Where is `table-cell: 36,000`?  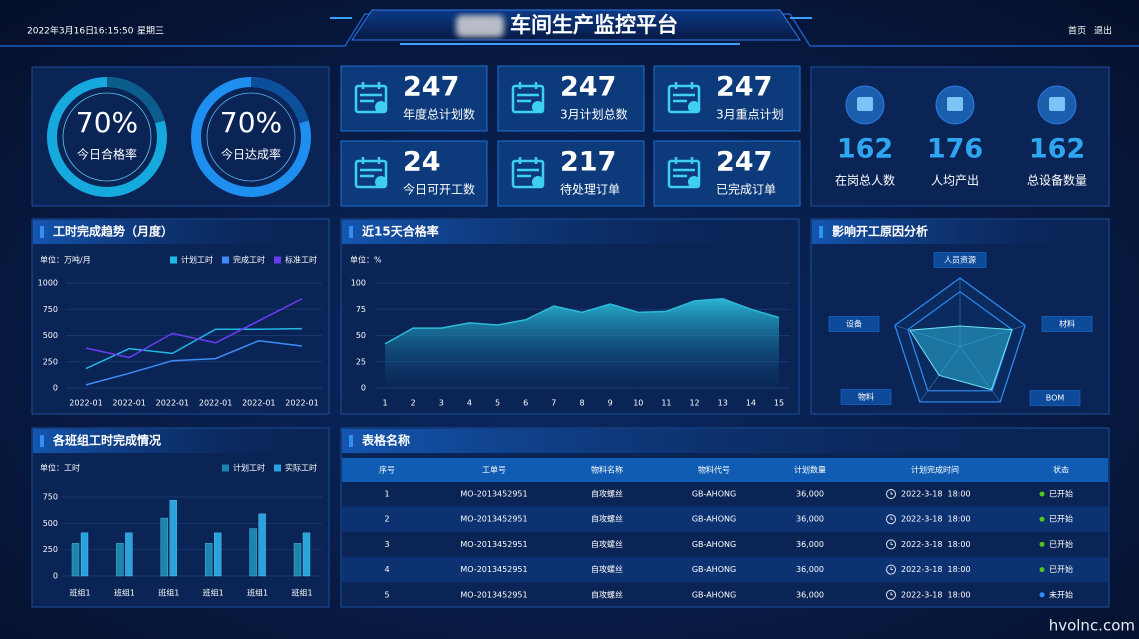 table-cell: 36,000 is located at coordinates (810, 494).